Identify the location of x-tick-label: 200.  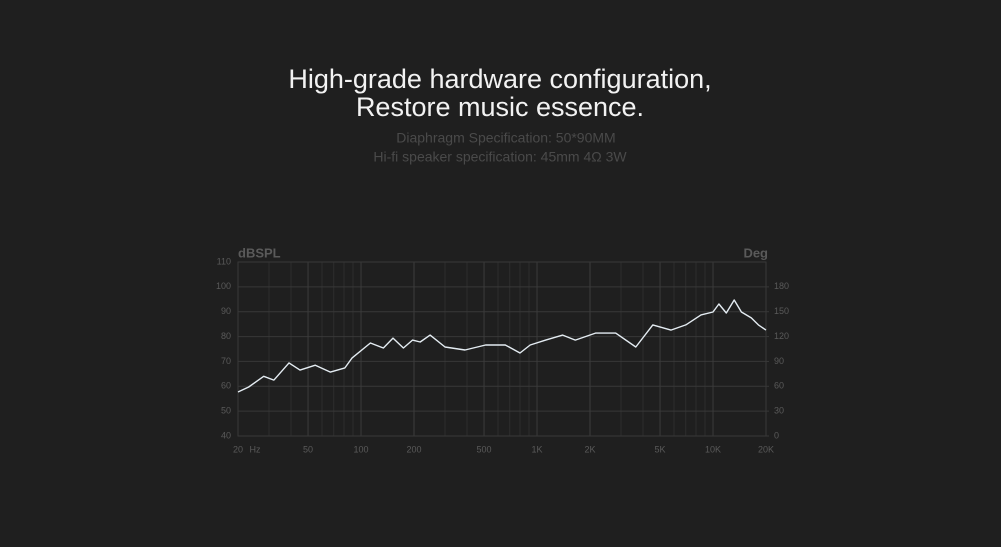
(413, 449).